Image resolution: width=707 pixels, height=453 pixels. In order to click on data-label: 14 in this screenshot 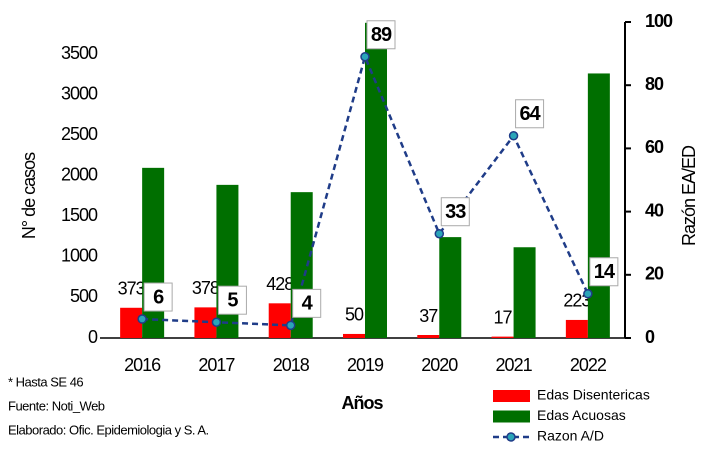, I will do `click(605, 272)`.